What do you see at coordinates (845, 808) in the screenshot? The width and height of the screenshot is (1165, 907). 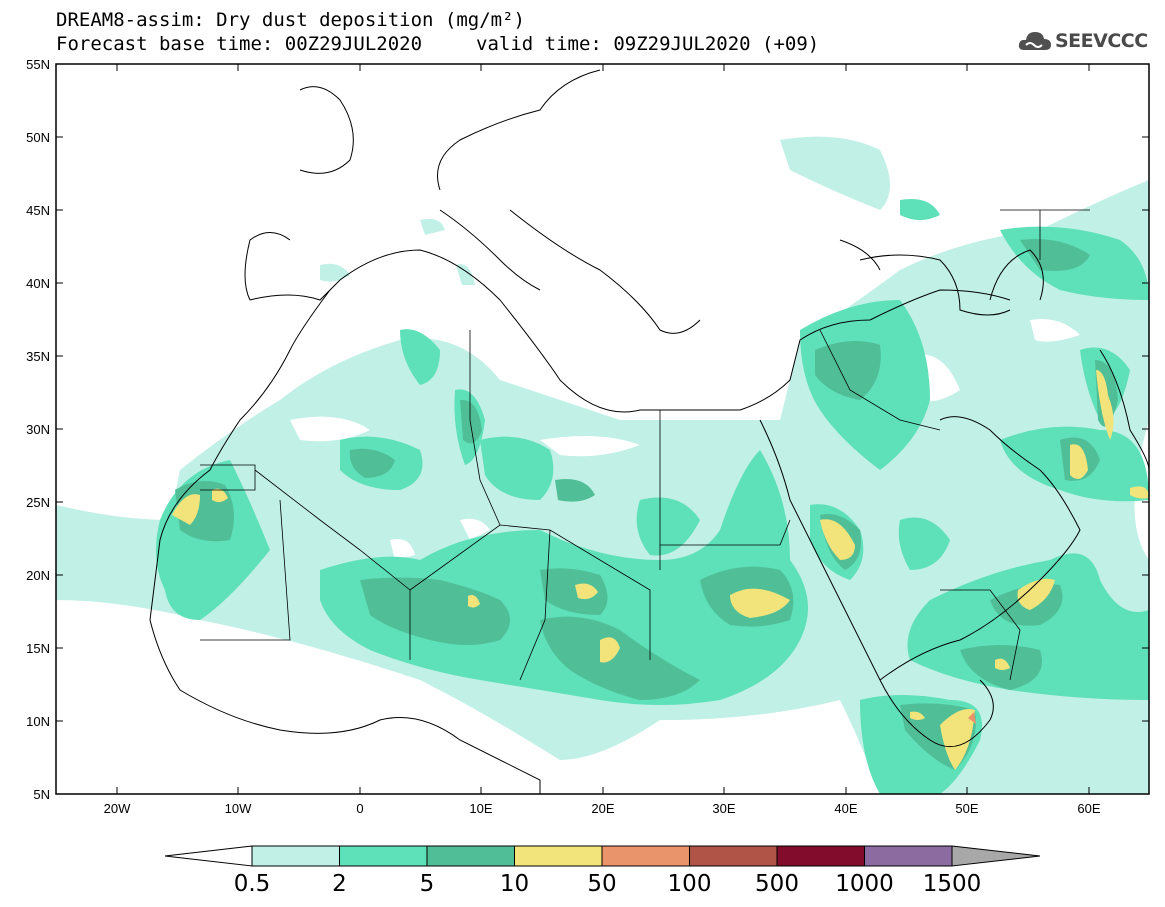 I see `lon-tick-label: 40E` at bounding box center [845, 808].